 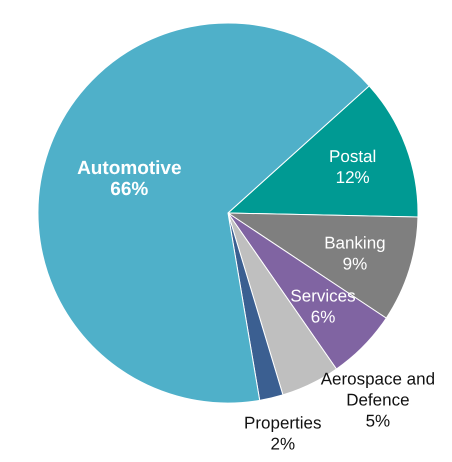 I want to click on slice-label: Aerospace and Defence, so click(x=378, y=388).